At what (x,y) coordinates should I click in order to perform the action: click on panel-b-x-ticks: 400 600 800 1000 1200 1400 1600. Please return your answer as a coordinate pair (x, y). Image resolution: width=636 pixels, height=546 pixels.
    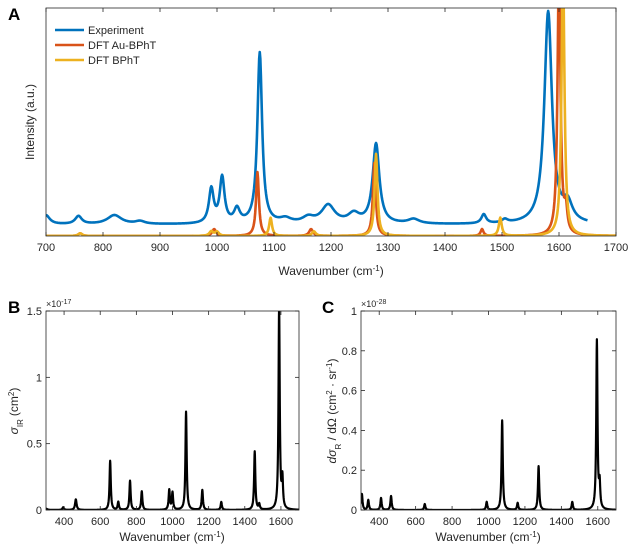
    Looking at the image, I should click on (174, 419).